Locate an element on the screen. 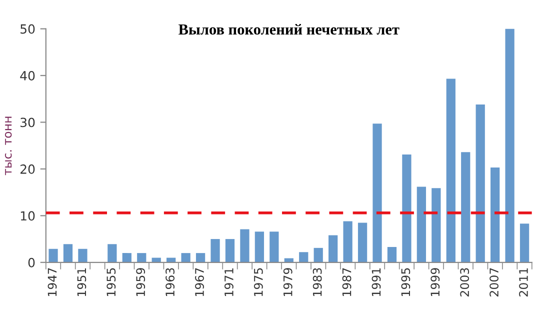  x-tick-label: 1987 is located at coordinates (347, 282).